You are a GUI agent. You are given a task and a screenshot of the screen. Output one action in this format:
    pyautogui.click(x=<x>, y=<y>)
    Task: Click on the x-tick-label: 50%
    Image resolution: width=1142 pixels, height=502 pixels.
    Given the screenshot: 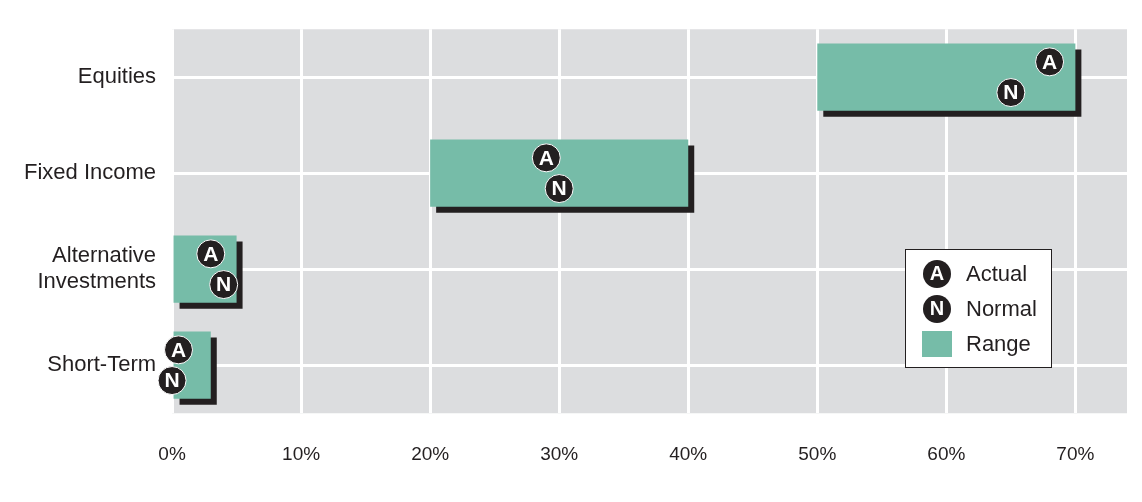 What is the action you would take?
    pyautogui.click(x=817, y=453)
    